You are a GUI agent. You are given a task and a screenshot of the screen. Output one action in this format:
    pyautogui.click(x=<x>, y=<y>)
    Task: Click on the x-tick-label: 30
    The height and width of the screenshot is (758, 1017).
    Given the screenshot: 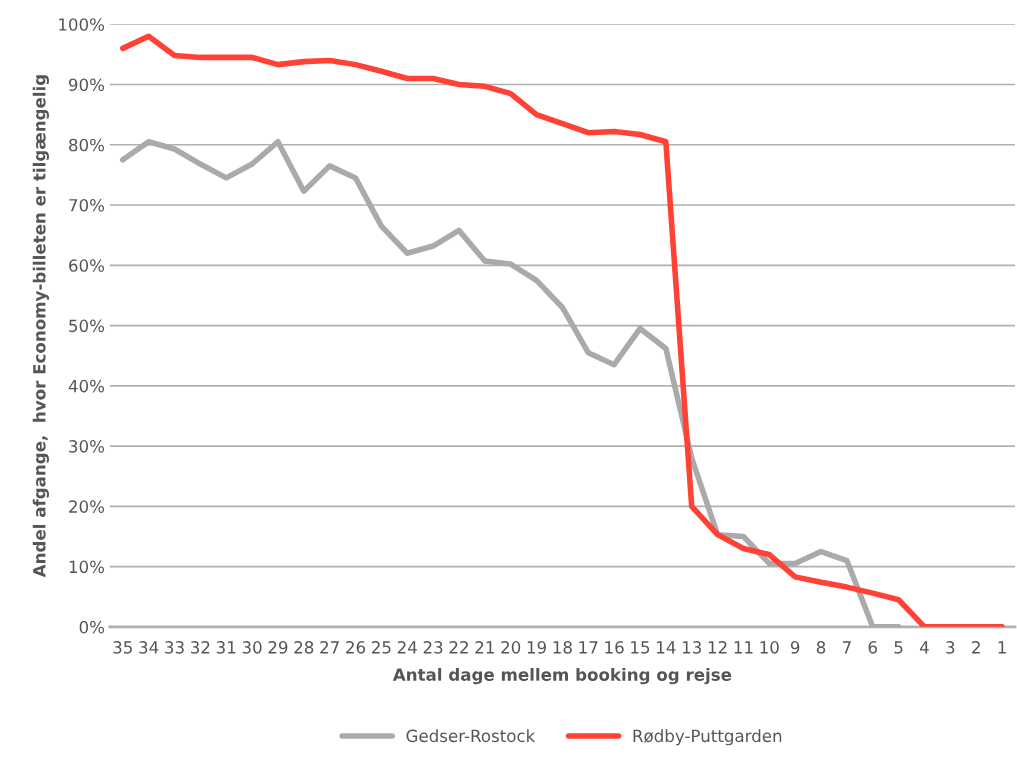 What is the action you would take?
    pyautogui.click(x=252, y=647)
    